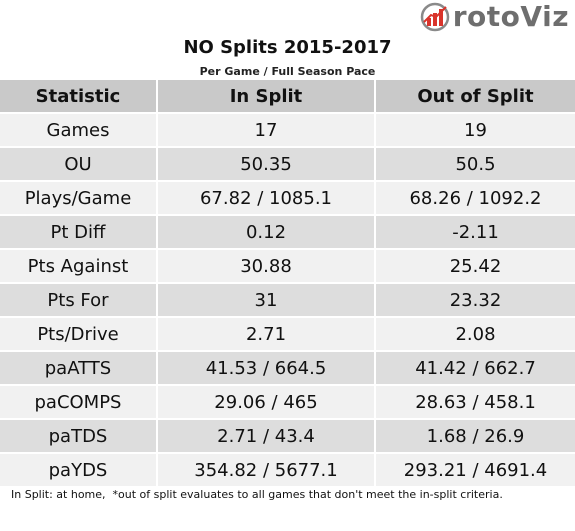 The image size is (575, 531). I want to click on logo-wordmark: rotoViz, so click(511, 17).